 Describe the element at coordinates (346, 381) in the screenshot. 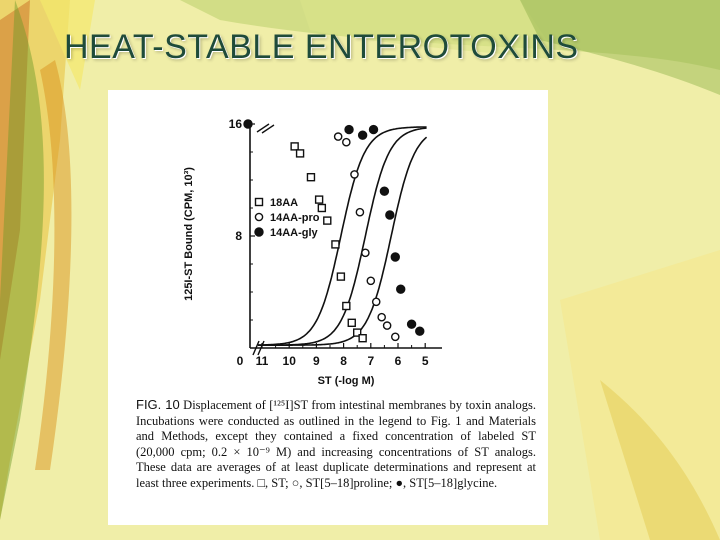

I see `x-axis-label: ST (-log M)` at that location.